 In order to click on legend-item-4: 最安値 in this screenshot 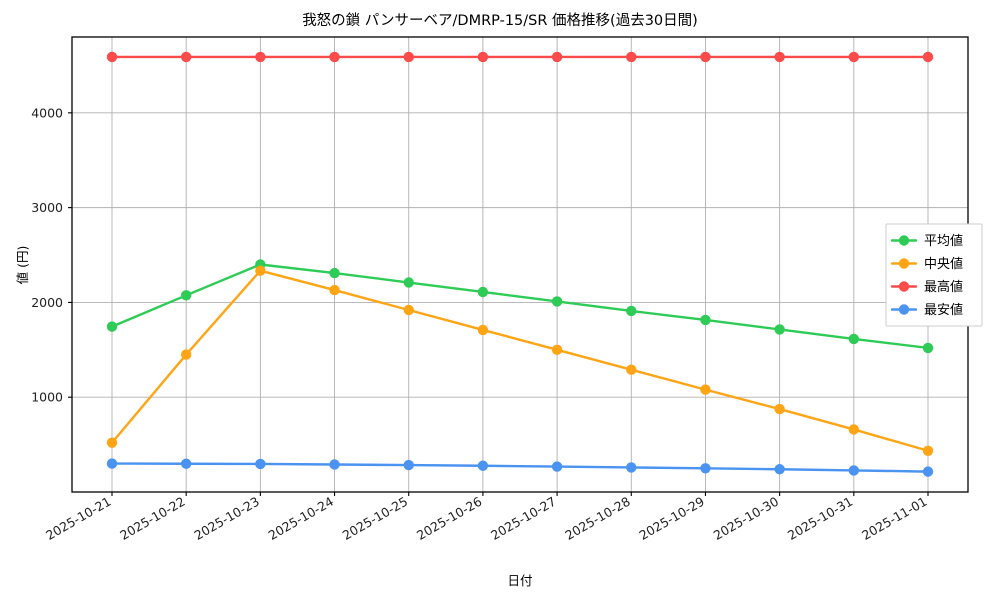, I will do `click(926, 310)`.